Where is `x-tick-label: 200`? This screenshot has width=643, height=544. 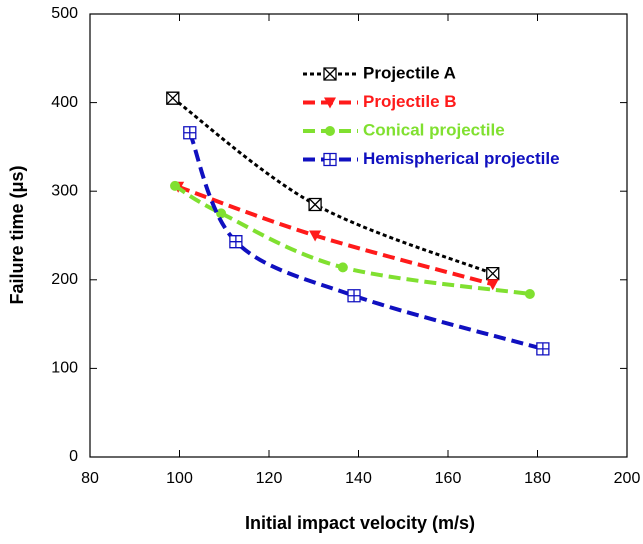 x-tick-label: 200 is located at coordinates (627, 478).